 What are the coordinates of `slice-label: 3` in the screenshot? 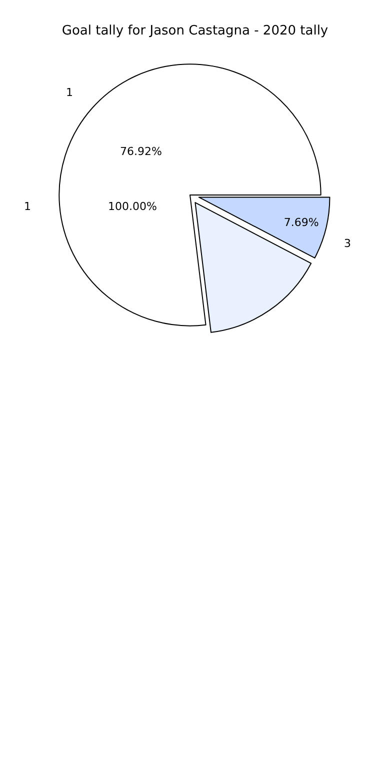 It's located at (347, 243).